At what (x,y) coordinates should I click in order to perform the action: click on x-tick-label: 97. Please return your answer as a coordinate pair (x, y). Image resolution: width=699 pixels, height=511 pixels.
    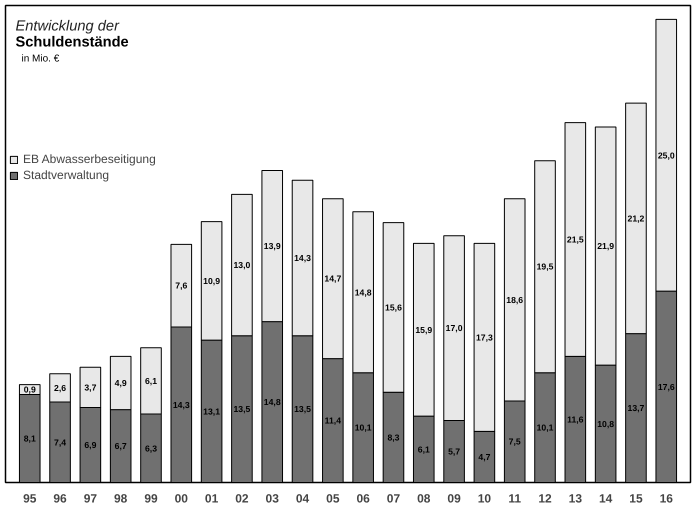
    Looking at the image, I should click on (91, 499).